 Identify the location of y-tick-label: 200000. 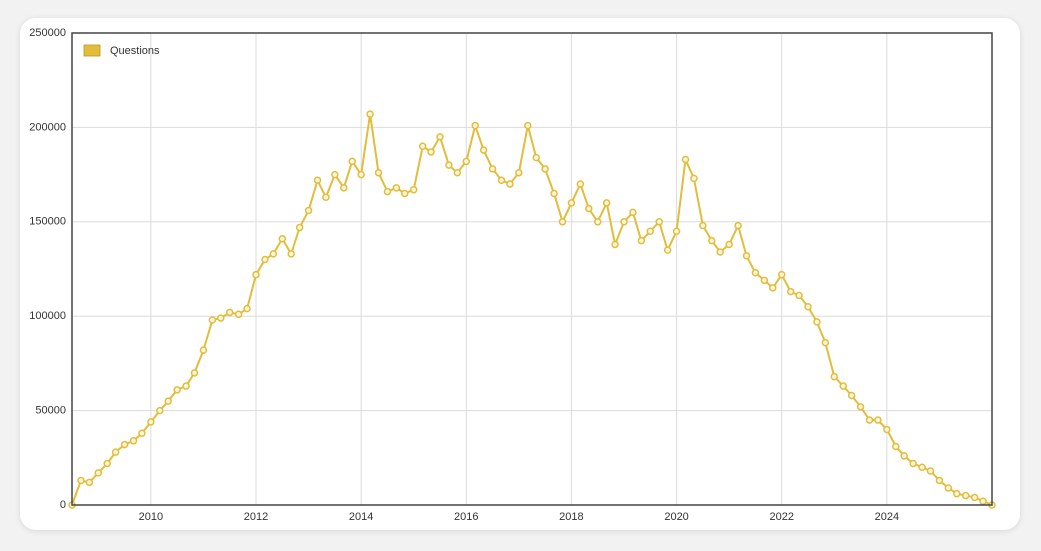
(47, 127).